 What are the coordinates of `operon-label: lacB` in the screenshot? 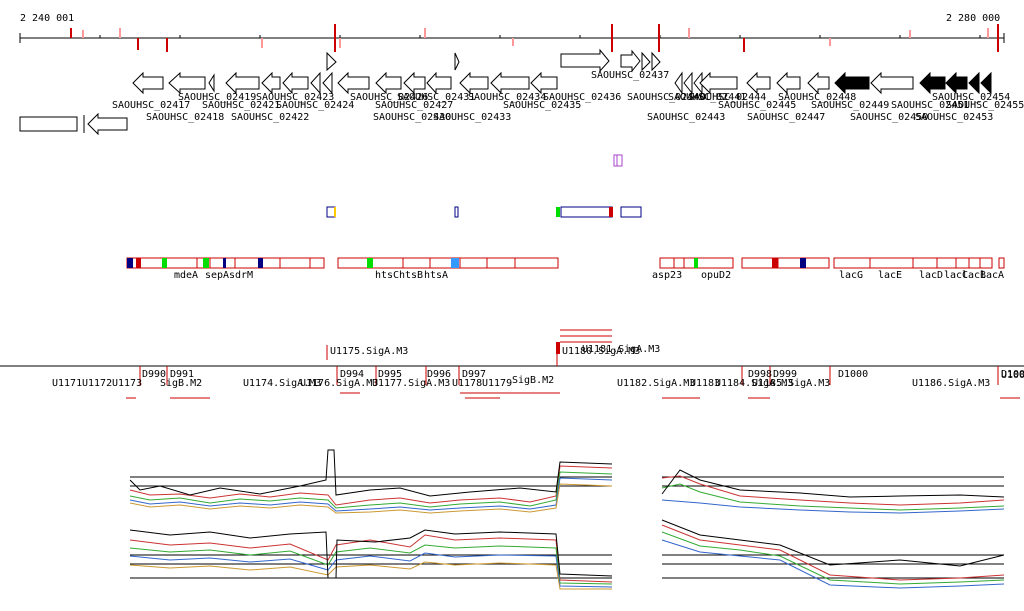 It's located at (974, 275).